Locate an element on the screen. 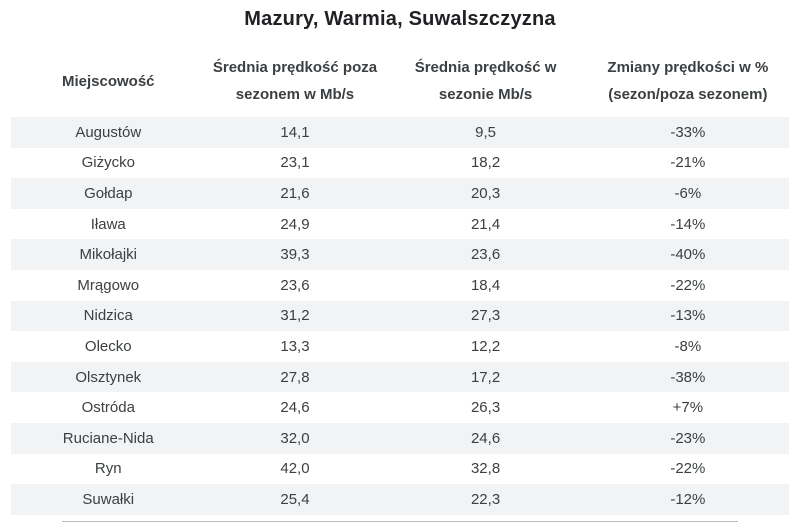  city-cell: Olsztynek is located at coordinates (108, 377).